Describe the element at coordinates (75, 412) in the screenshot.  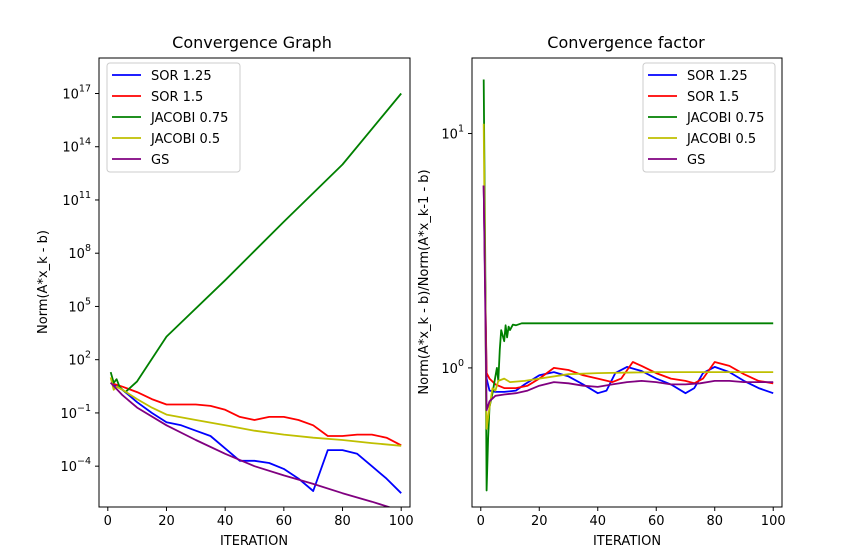
I see `y-tick-label: 10⁻¹` at that location.